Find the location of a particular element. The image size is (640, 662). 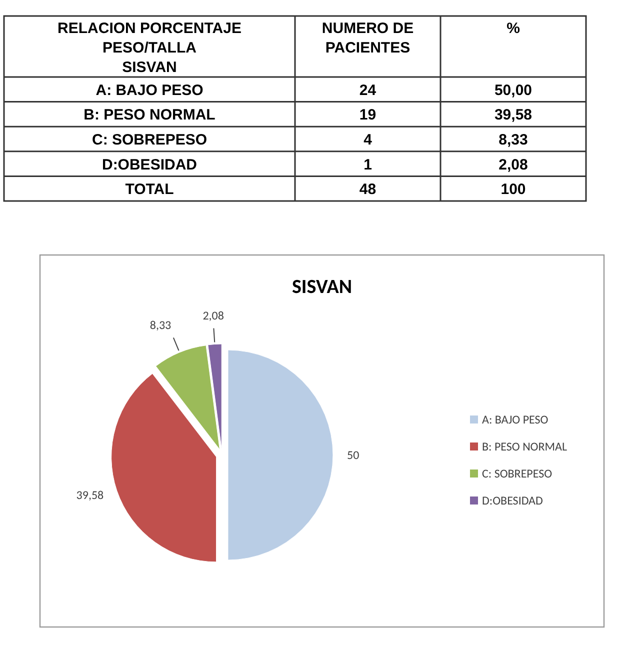

category-label: A: BAJO PESO is located at coordinates (150, 90).